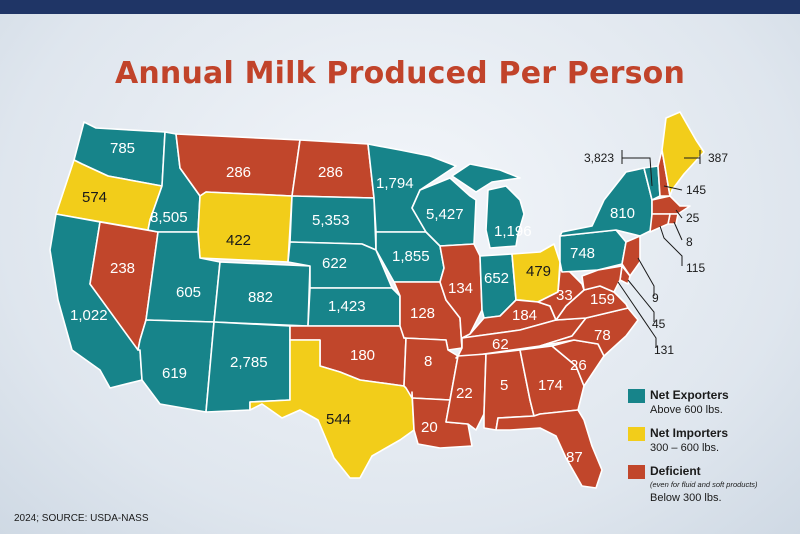  Describe the element at coordinates (429, 427) in the screenshot. I see `label-LA: 20` at that location.